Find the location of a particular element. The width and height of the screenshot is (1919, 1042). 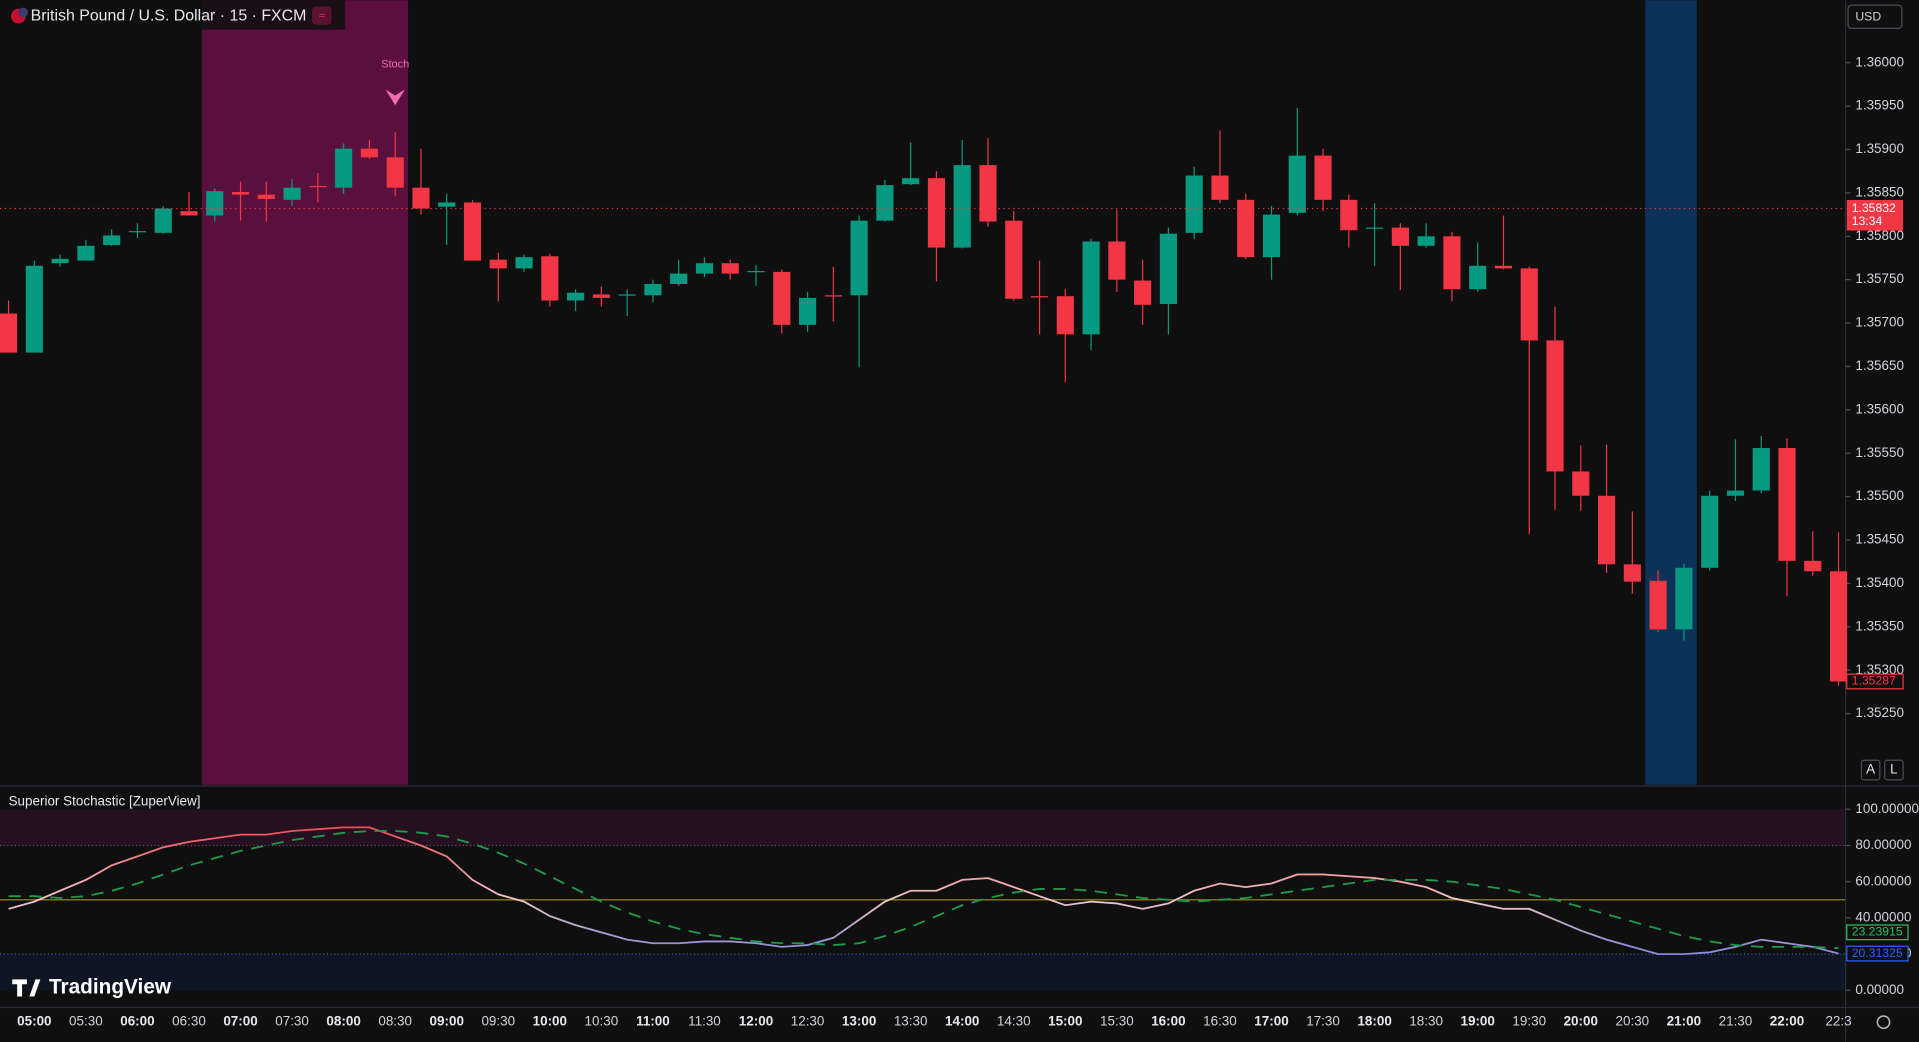

x-tick-label: 05:00 is located at coordinates (34, 1021).